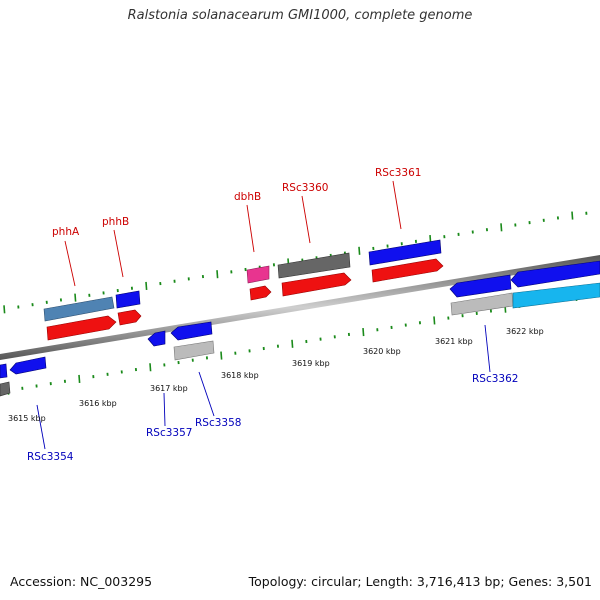 The width and height of the screenshot is (600, 600). I want to click on leader-RSc3354, so click(41, 427).